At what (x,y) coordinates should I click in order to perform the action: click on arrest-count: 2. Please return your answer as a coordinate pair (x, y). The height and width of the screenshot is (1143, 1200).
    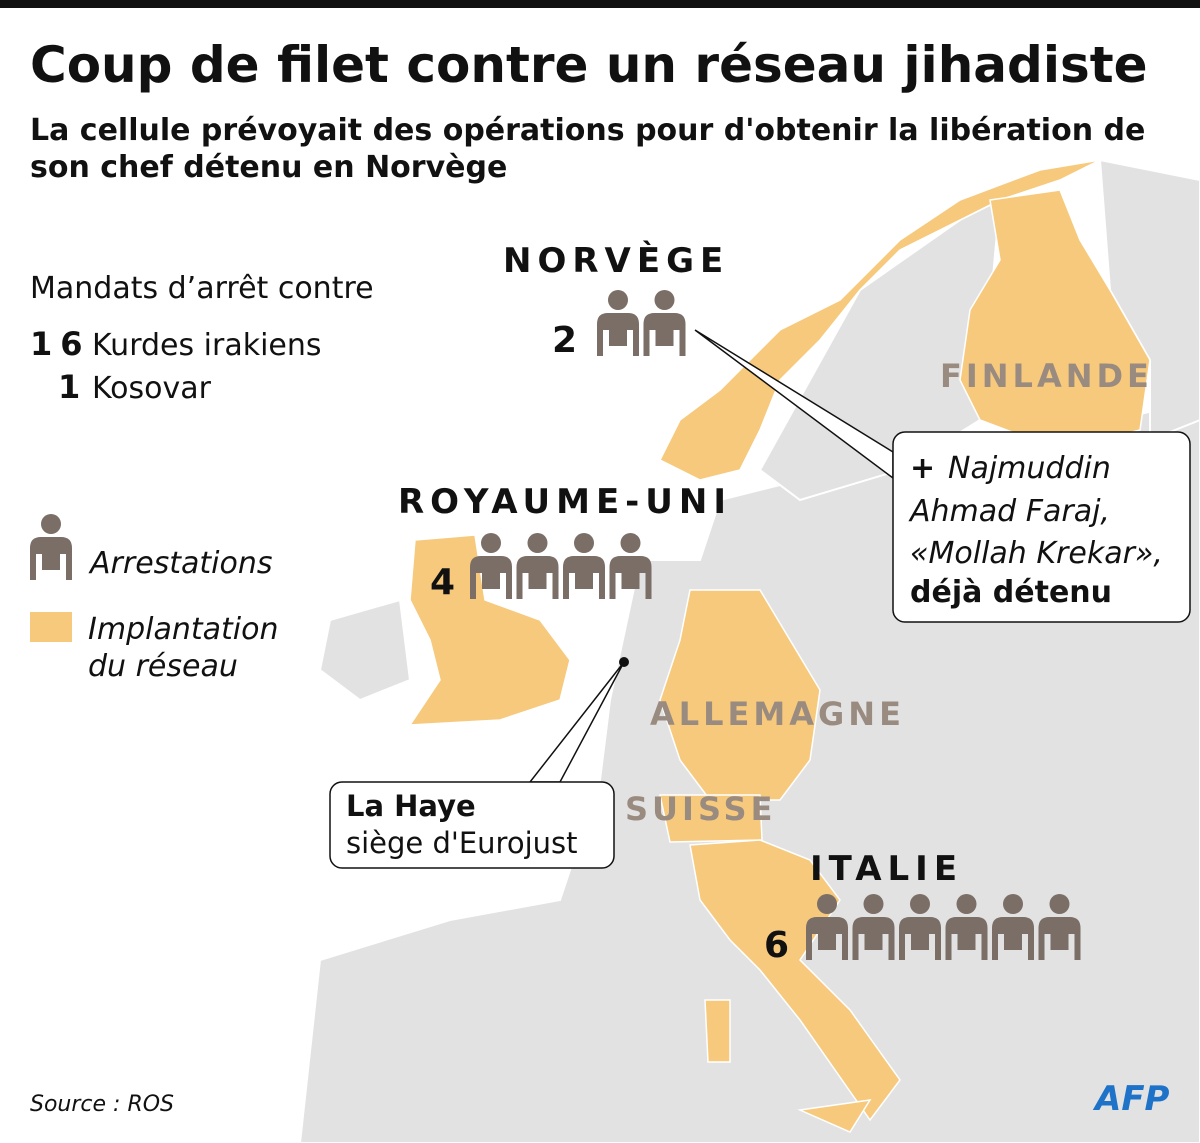
    Looking at the image, I should click on (564, 340).